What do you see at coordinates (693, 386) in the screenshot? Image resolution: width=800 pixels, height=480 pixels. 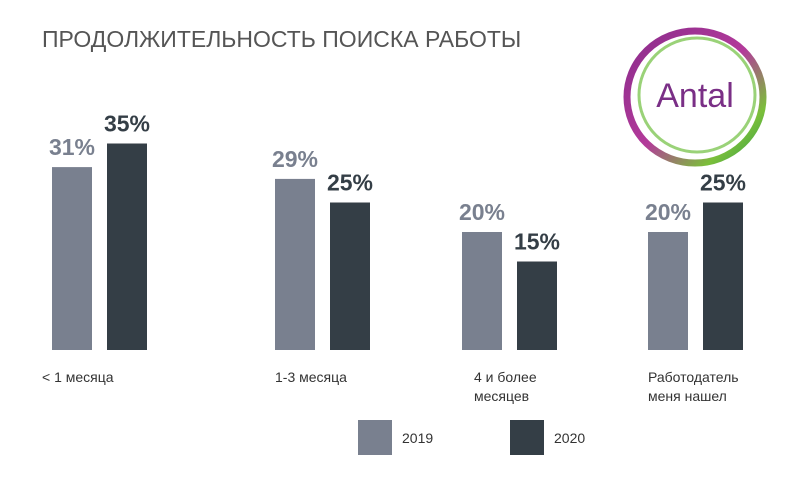 I see `x-tick-label: Работодатель меня нашел` at bounding box center [693, 386].